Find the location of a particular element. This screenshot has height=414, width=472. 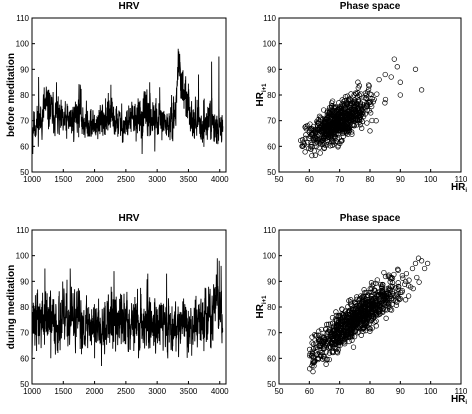

phase-during-xlabel-main: HR is located at coordinates (458, 399).